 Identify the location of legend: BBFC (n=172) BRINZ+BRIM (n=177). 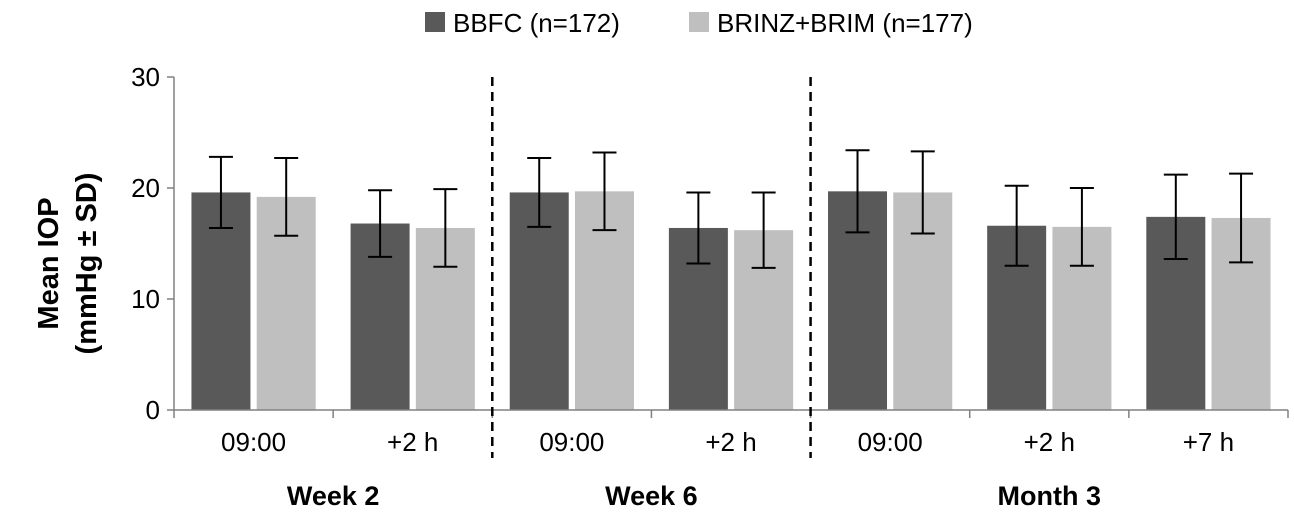
(699, 23).